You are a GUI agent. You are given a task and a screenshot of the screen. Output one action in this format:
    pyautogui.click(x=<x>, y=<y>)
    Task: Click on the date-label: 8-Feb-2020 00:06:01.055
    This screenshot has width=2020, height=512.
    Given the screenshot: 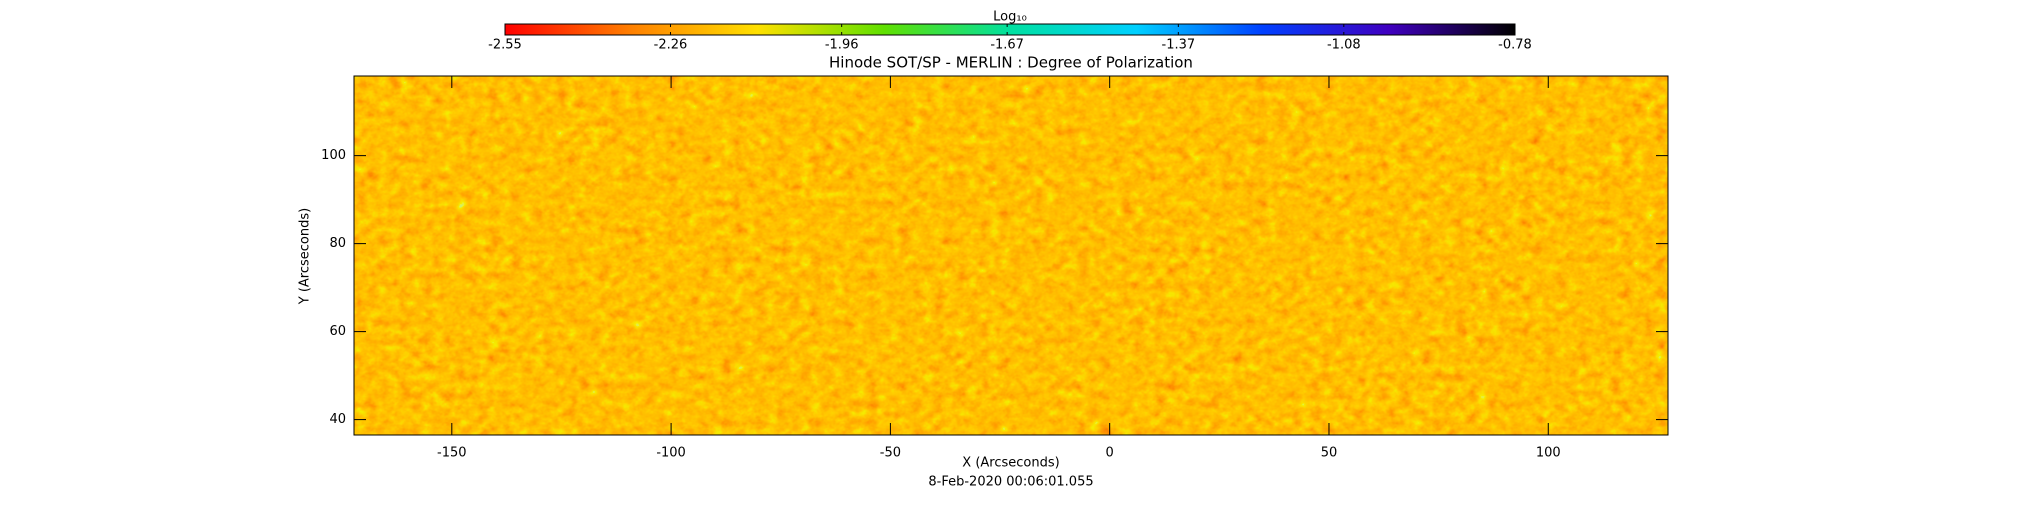 What is the action you would take?
    pyautogui.click(x=1010, y=482)
    